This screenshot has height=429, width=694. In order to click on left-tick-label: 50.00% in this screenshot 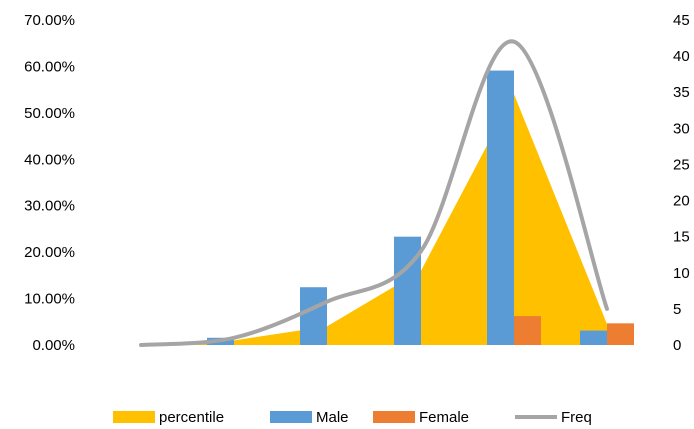, I will do `click(49, 113)`.